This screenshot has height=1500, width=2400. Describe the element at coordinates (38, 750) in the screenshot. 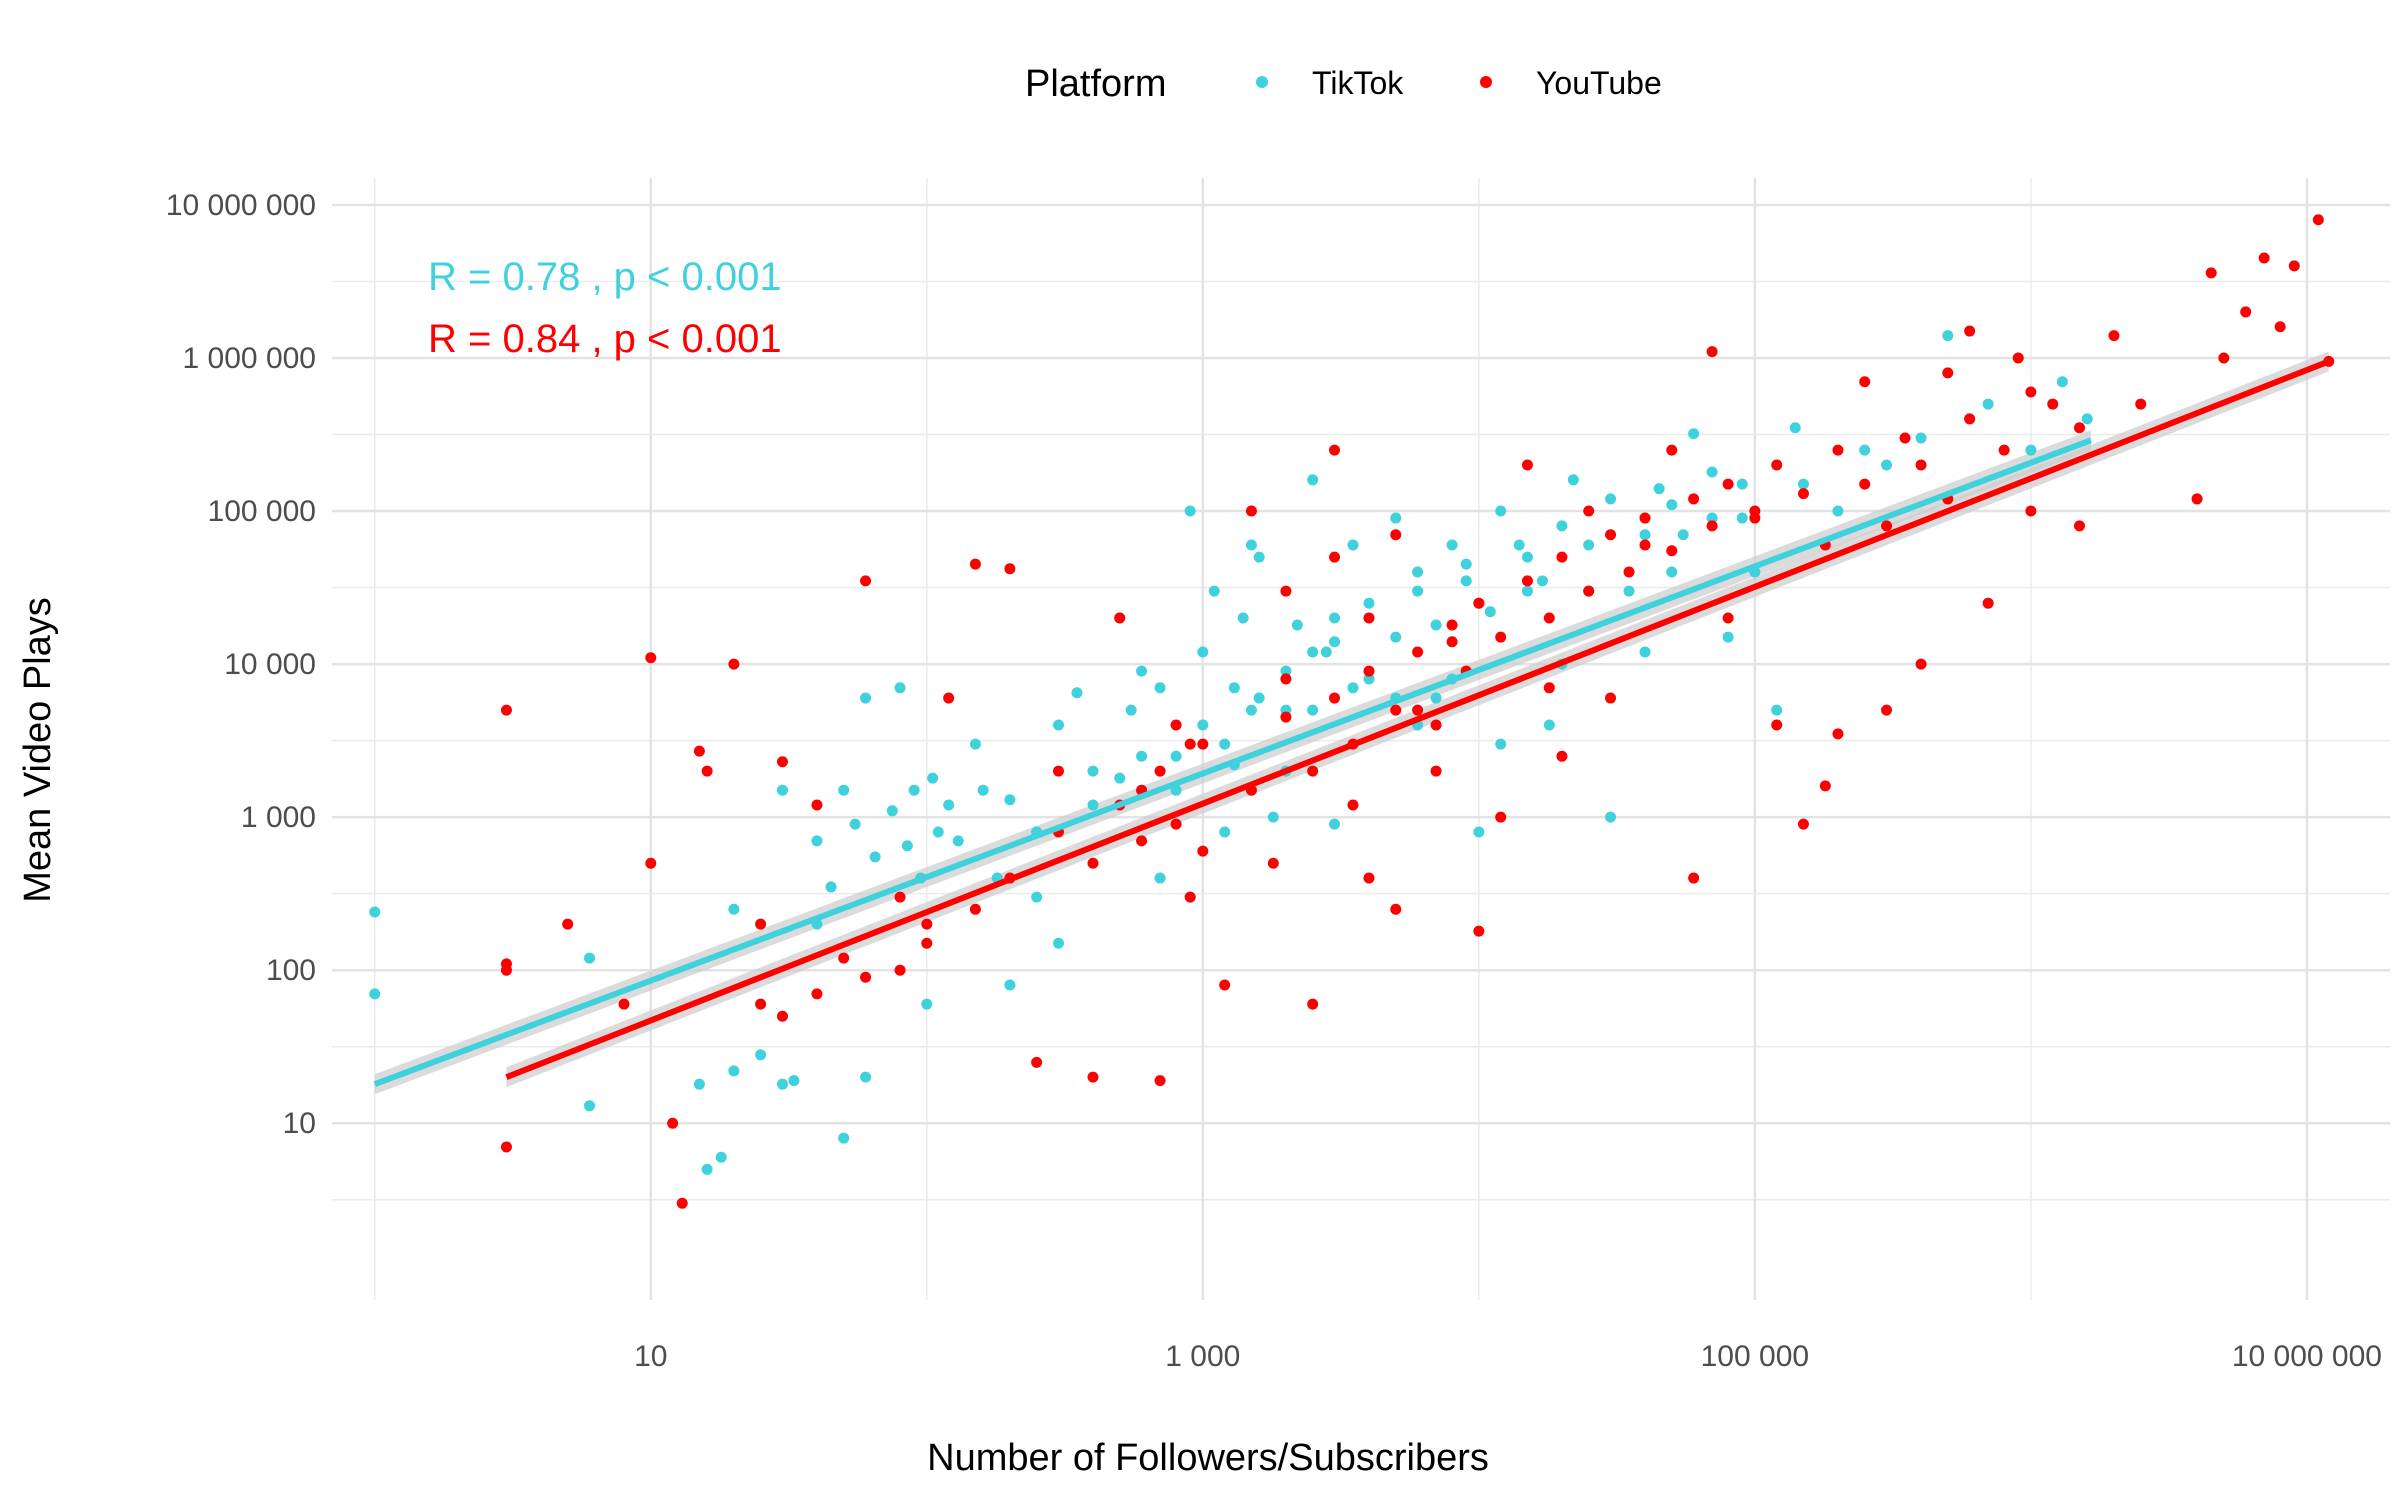

I see `y-axis-title: Mean Video Plays` at that location.